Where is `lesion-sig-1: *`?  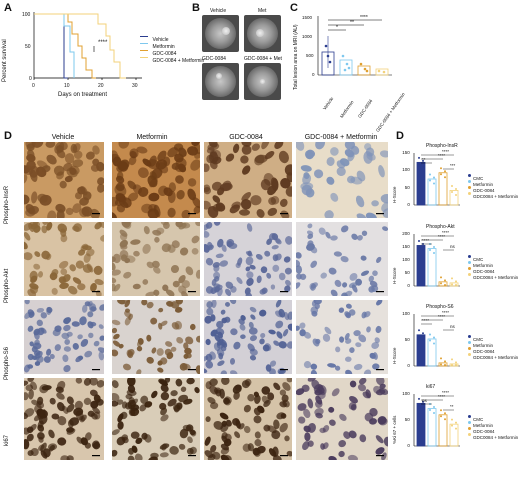 lesion-sig-1: * is located at coordinates (337, 28).